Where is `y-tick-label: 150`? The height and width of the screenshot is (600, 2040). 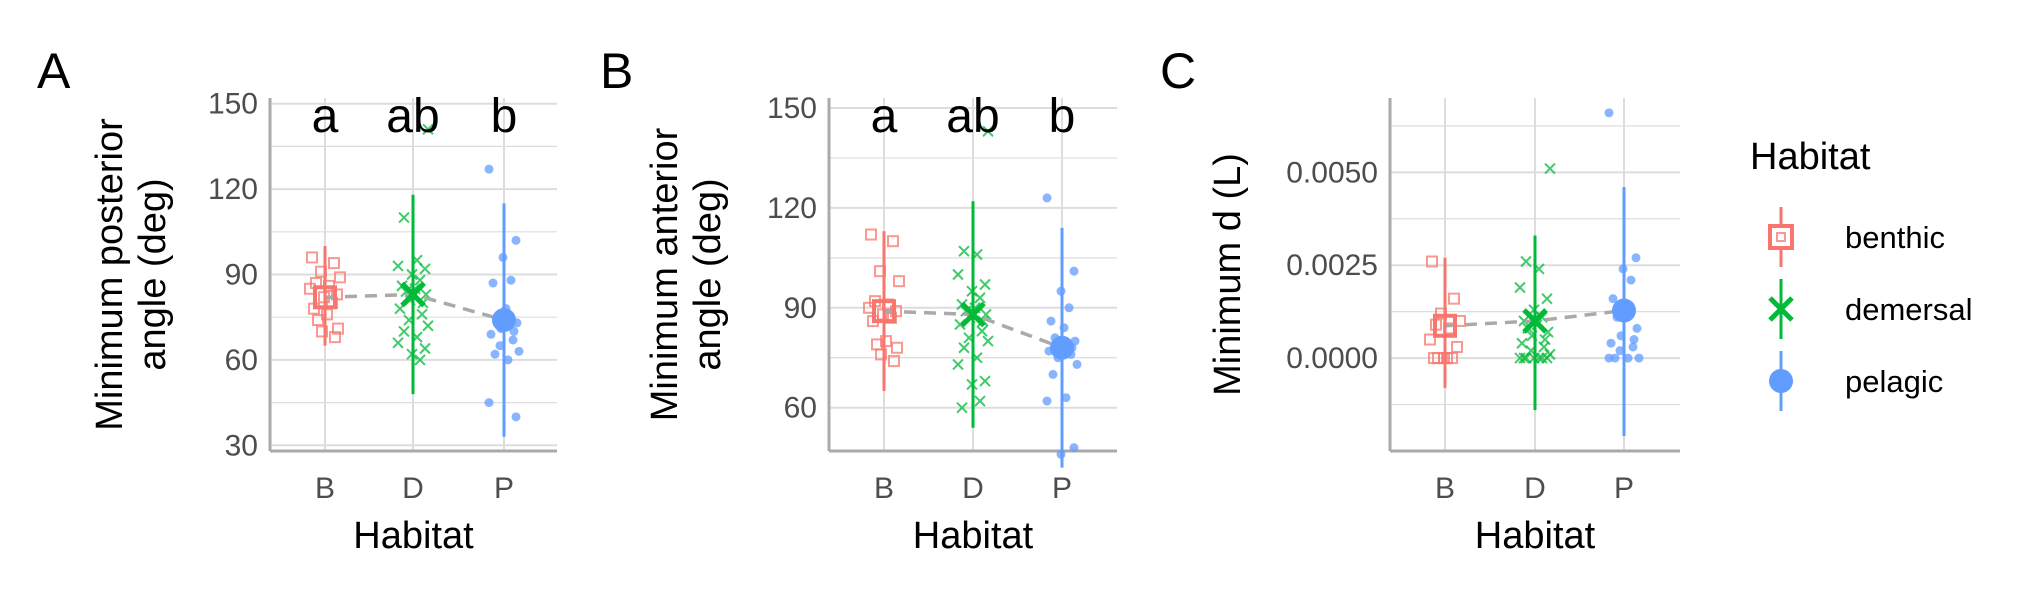 y-tick-label: 150 is located at coordinates (792, 108).